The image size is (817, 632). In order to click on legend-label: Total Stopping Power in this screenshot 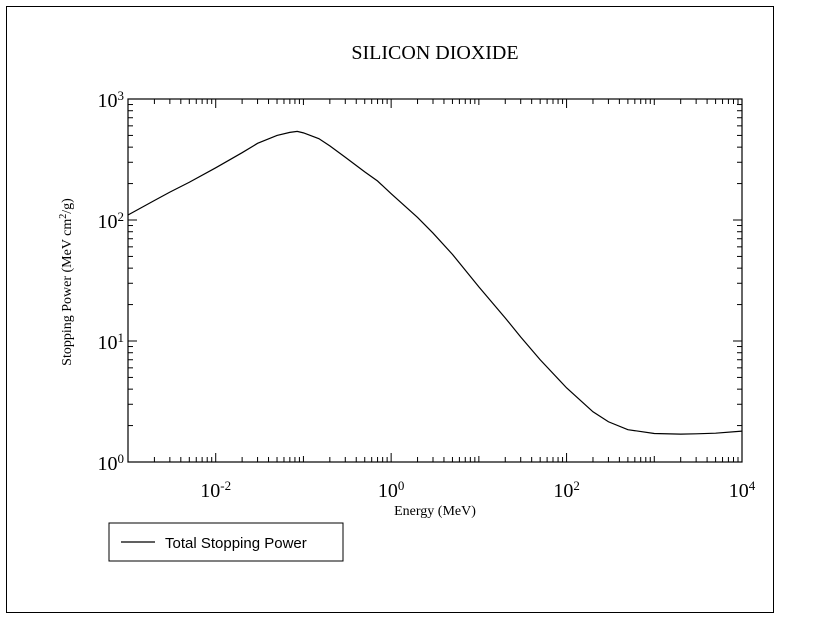, I will do `click(236, 543)`.